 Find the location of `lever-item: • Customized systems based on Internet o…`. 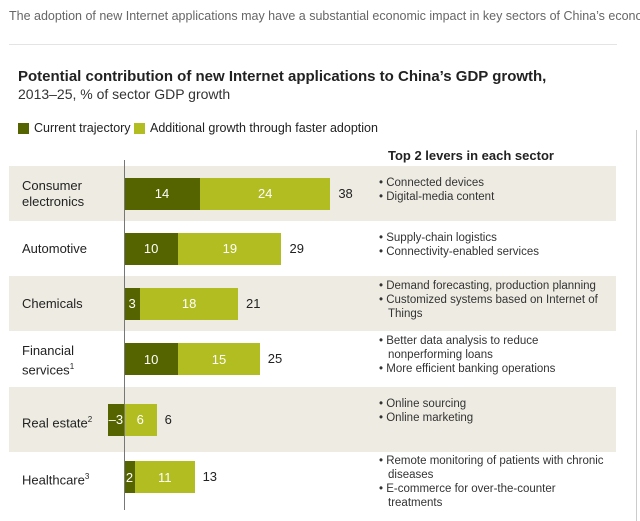

lever-item: • Customized systems based on Internet o… is located at coordinates (494, 307).